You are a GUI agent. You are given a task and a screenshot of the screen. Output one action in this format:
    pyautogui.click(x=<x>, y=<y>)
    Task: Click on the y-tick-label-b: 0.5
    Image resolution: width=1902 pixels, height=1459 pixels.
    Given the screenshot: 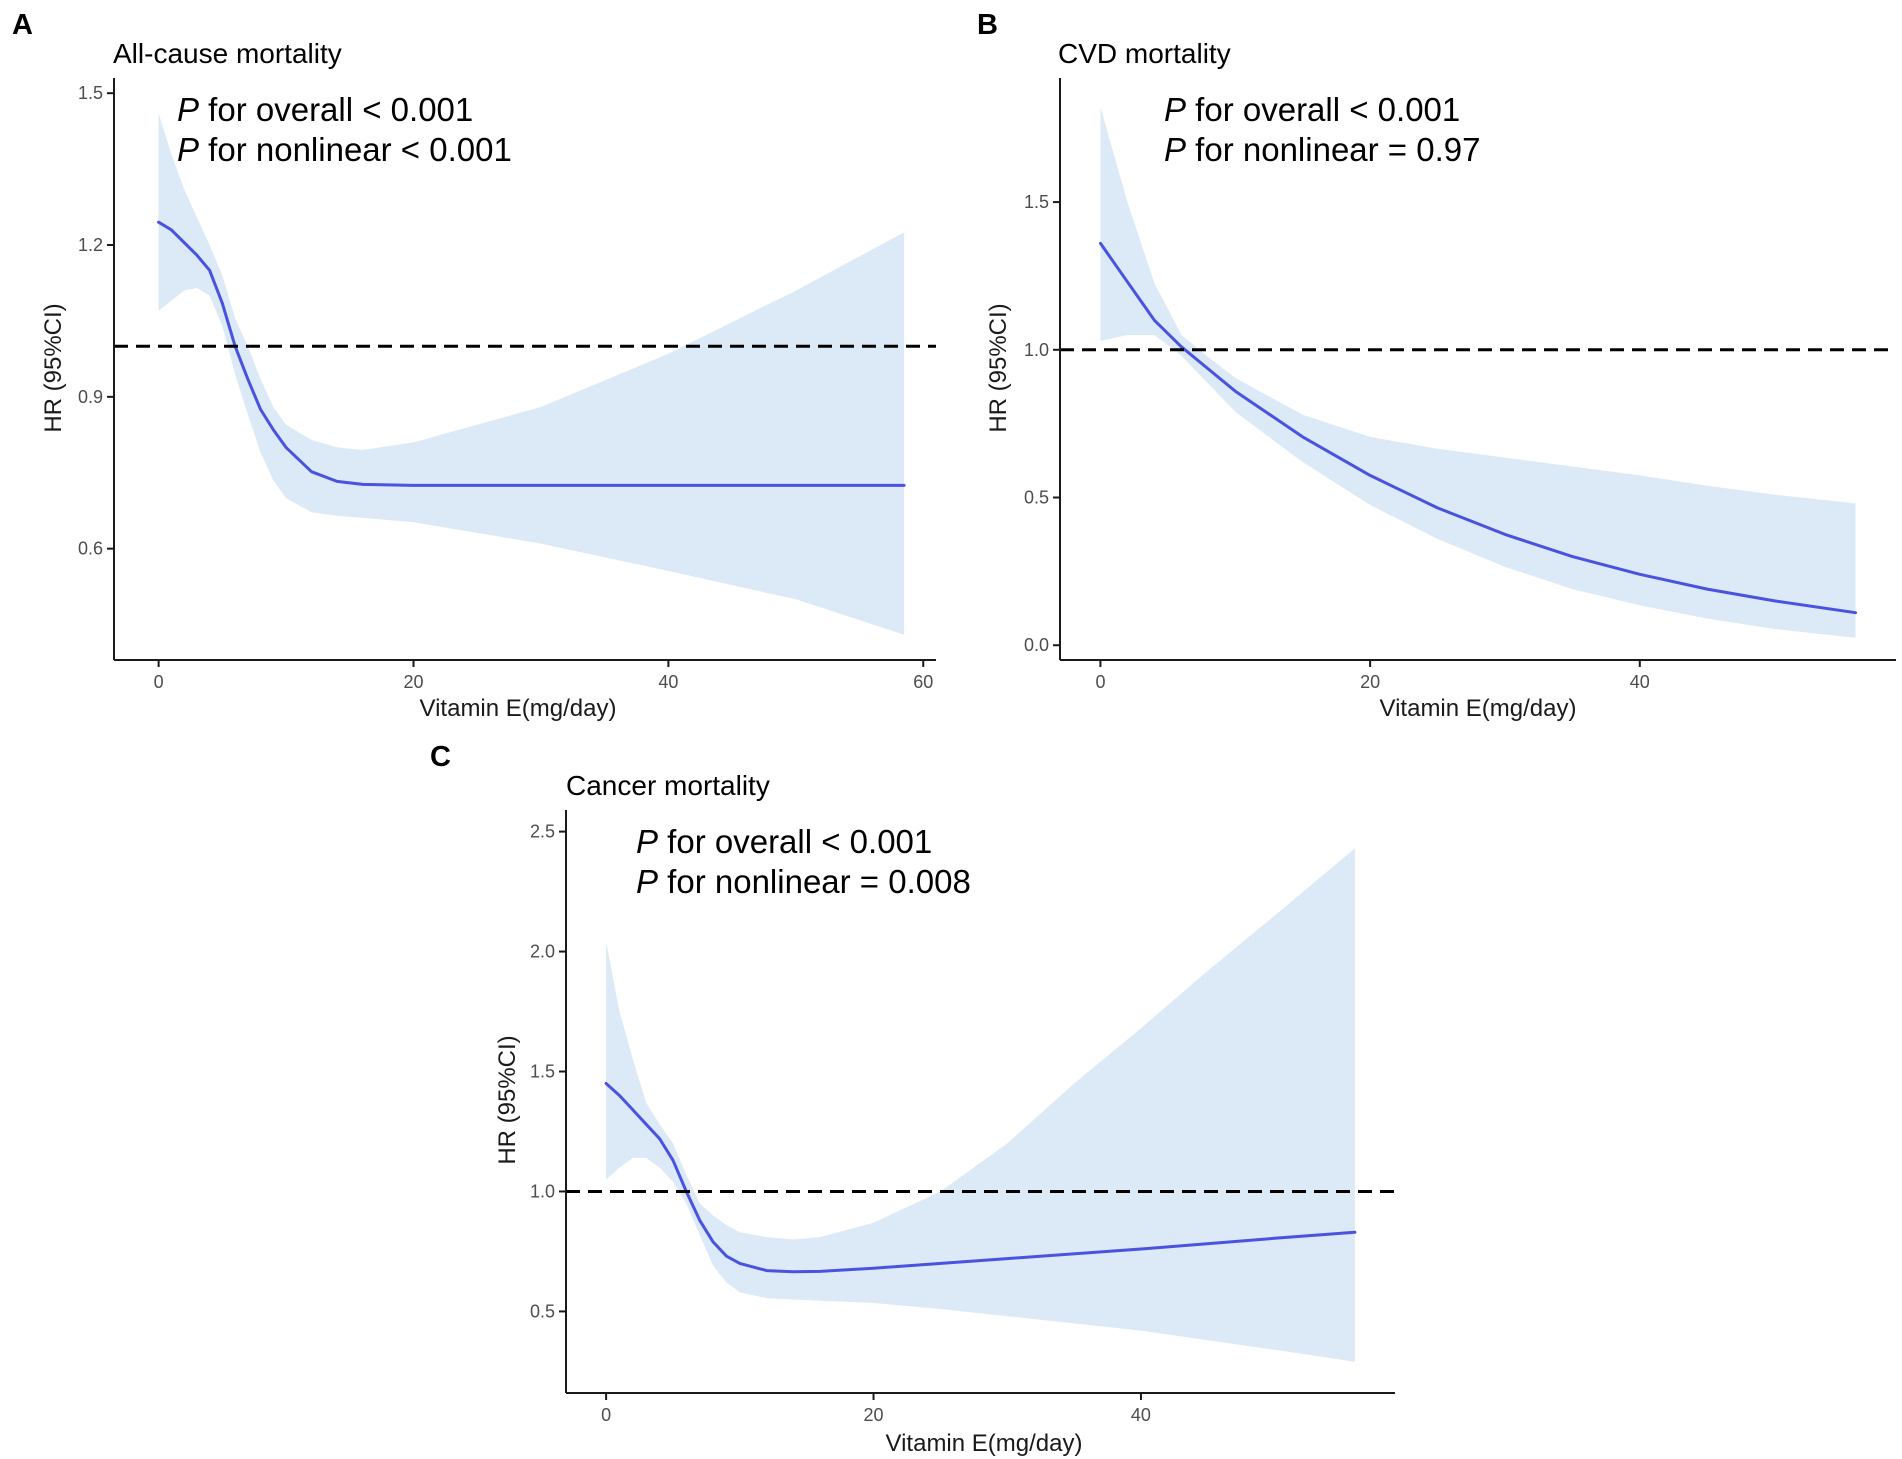 What is the action you would take?
    pyautogui.click(x=1036, y=498)
    